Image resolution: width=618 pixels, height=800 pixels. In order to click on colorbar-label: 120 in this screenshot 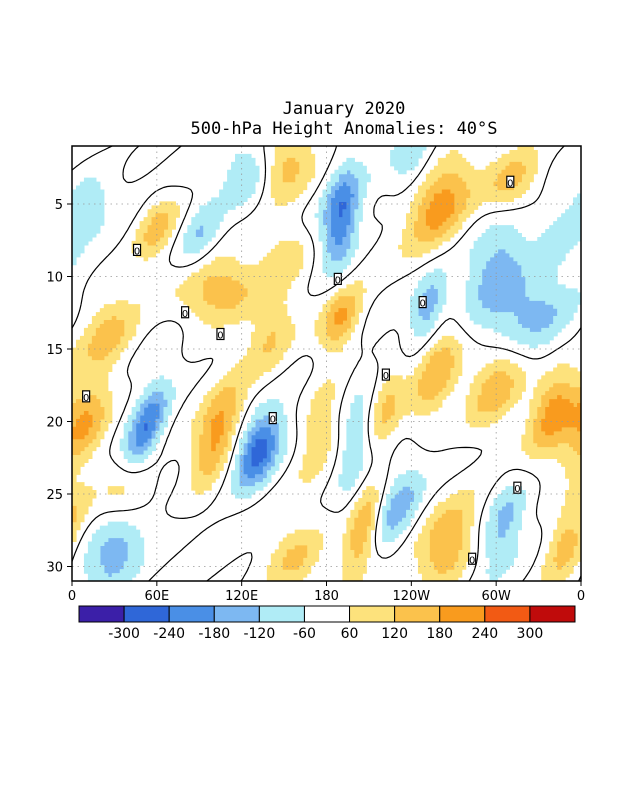, I will do `click(394, 634)`.